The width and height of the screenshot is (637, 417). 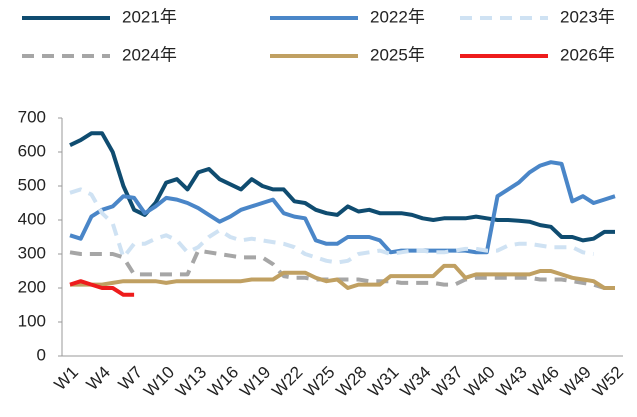 I want to click on legend-label: 2022年, so click(x=397, y=16).